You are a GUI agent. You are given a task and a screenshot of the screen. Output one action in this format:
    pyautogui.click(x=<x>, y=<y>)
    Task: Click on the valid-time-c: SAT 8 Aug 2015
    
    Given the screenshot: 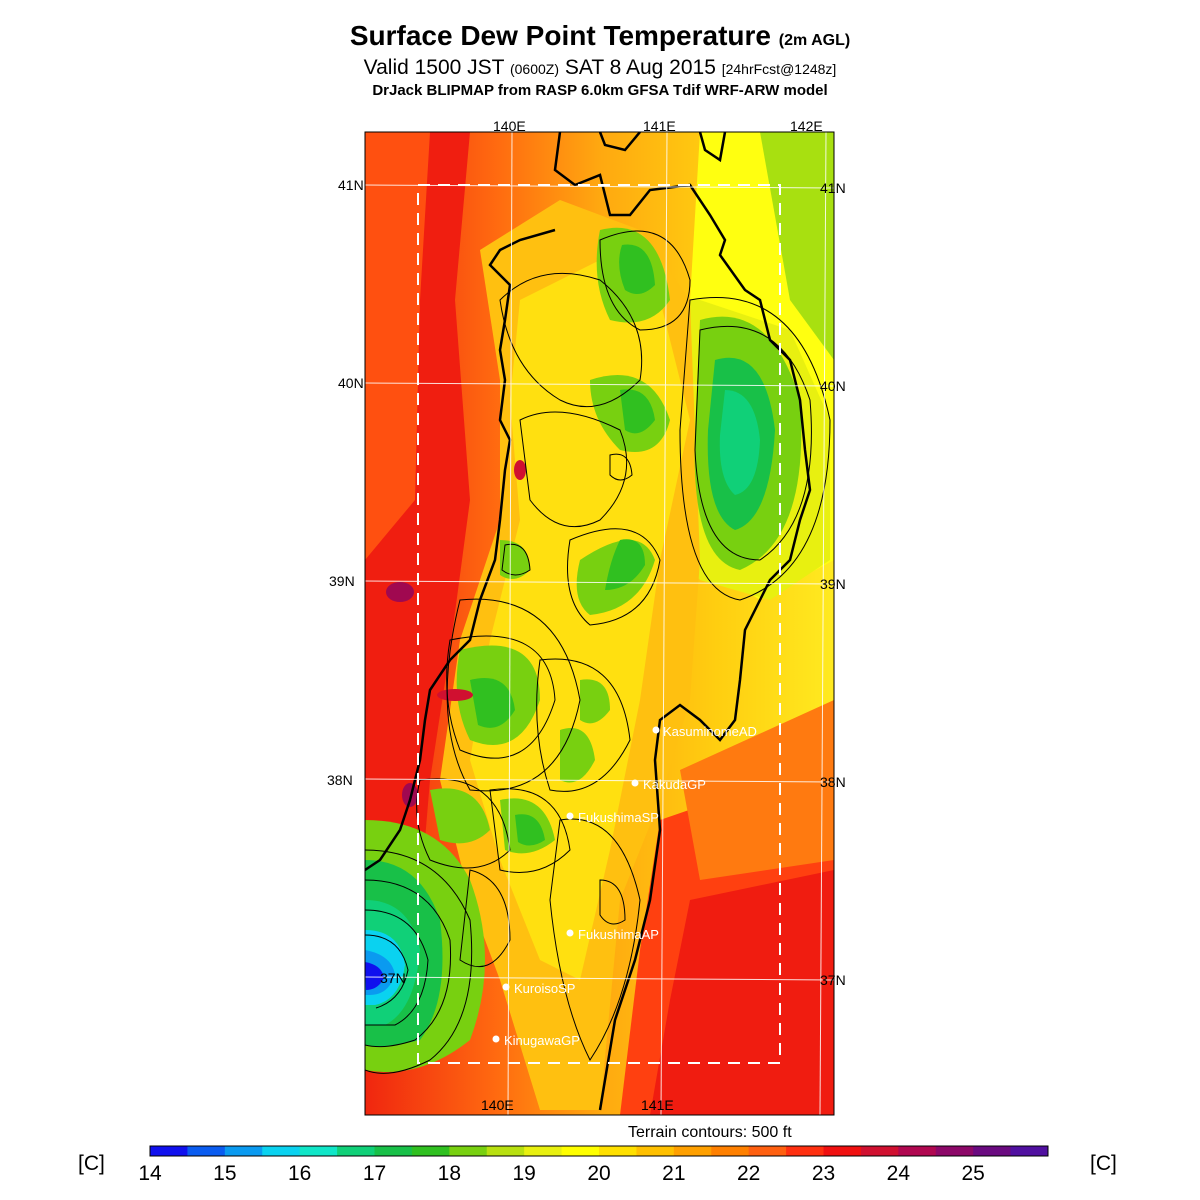 What is the action you would take?
    pyautogui.click(x=640, y=67)
    